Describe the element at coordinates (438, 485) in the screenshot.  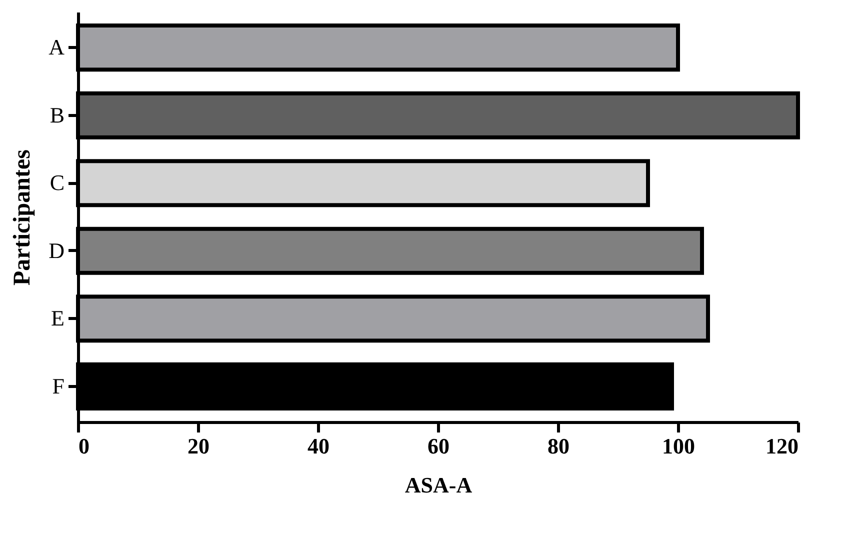
I see `x-axis-title: ASA-A` at that location.